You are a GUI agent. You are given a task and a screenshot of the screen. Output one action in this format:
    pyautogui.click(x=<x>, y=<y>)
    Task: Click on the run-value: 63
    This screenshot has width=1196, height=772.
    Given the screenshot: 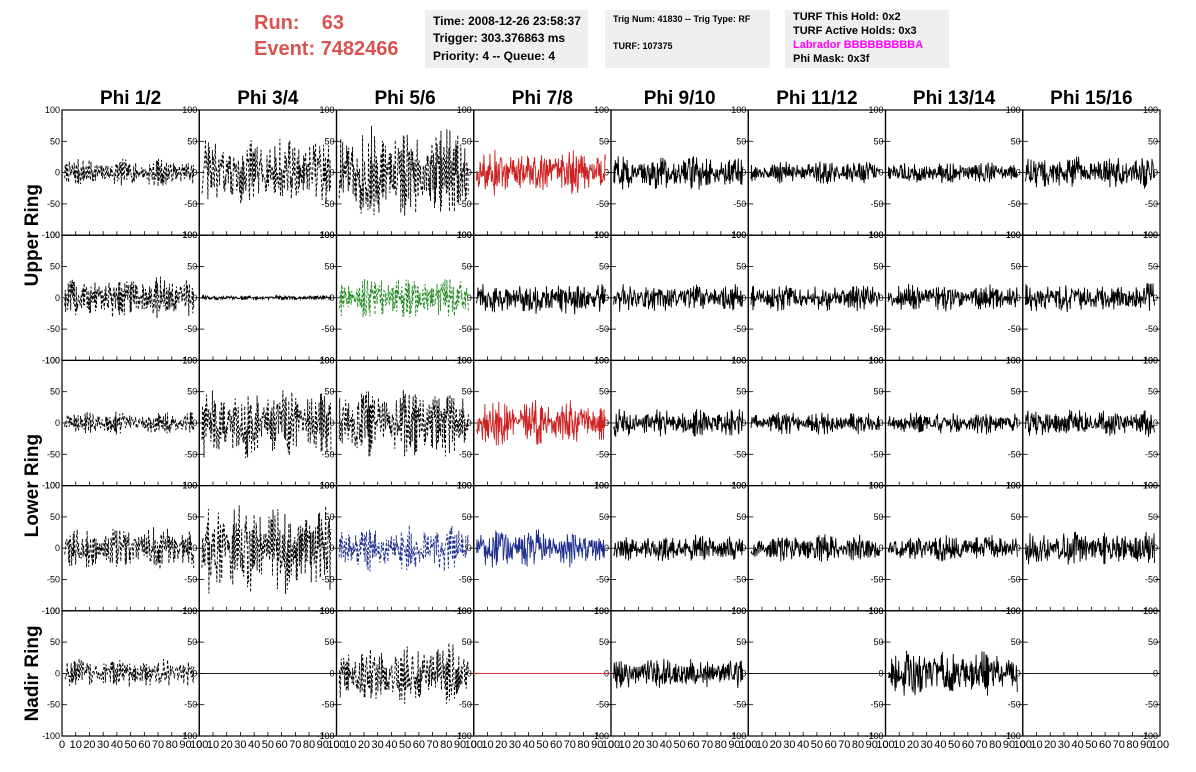 What is the action you would take?
    pyautogui.click(x=333, y=23)
    